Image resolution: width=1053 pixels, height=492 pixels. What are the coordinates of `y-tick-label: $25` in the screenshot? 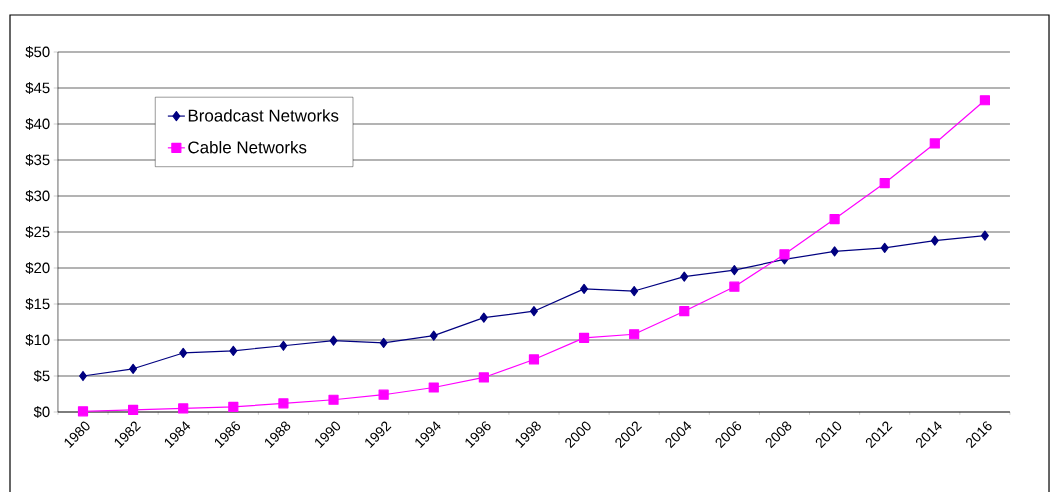 It's located at (37, 232).